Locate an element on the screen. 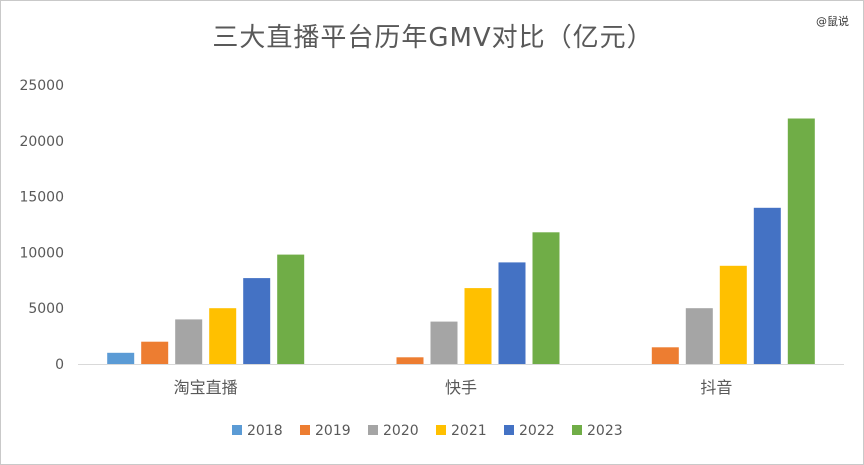  y-tick-label-3: 15000 is located at coordinates (41, 198).